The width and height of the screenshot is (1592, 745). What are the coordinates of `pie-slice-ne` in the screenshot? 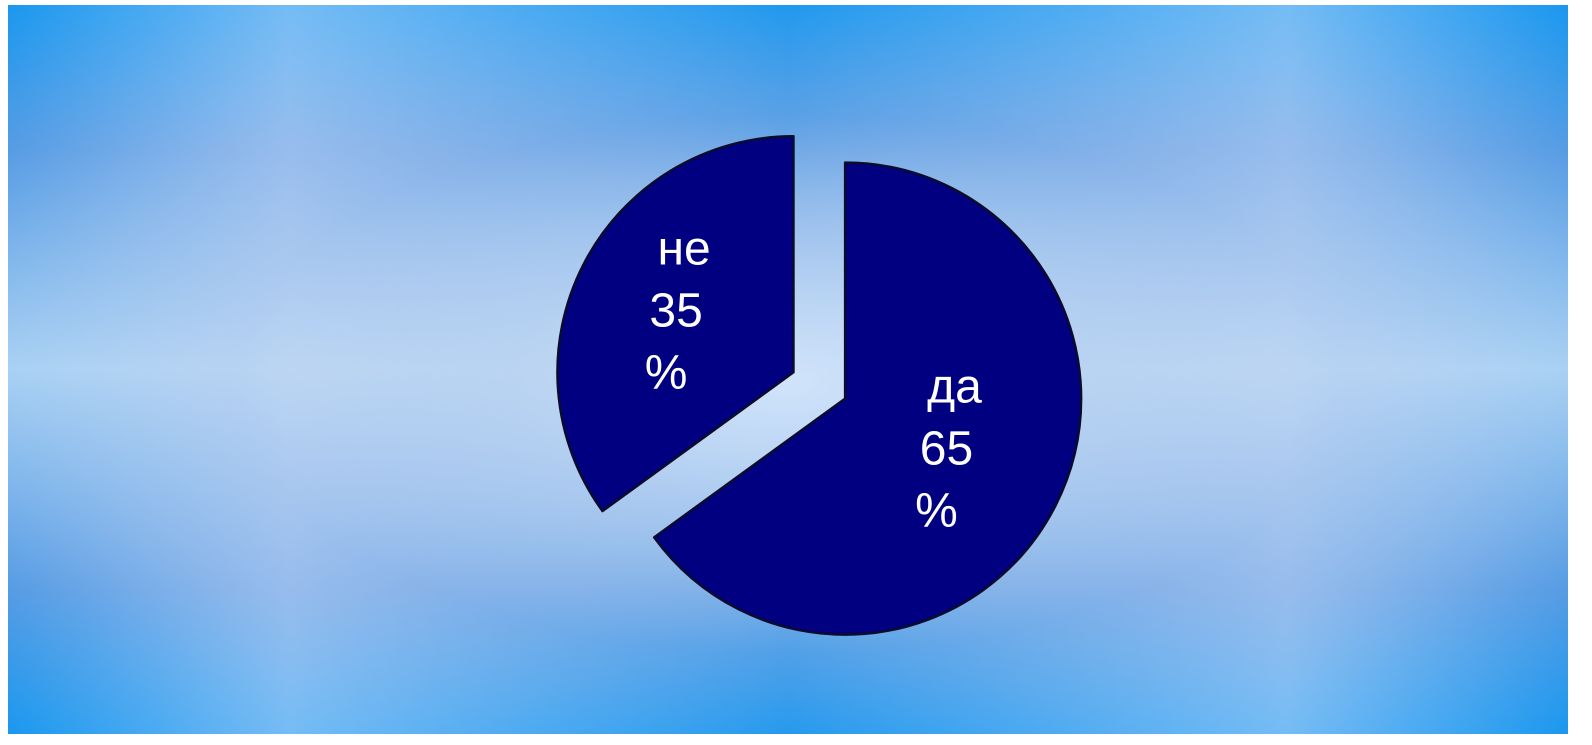 It's located at (675, 324).